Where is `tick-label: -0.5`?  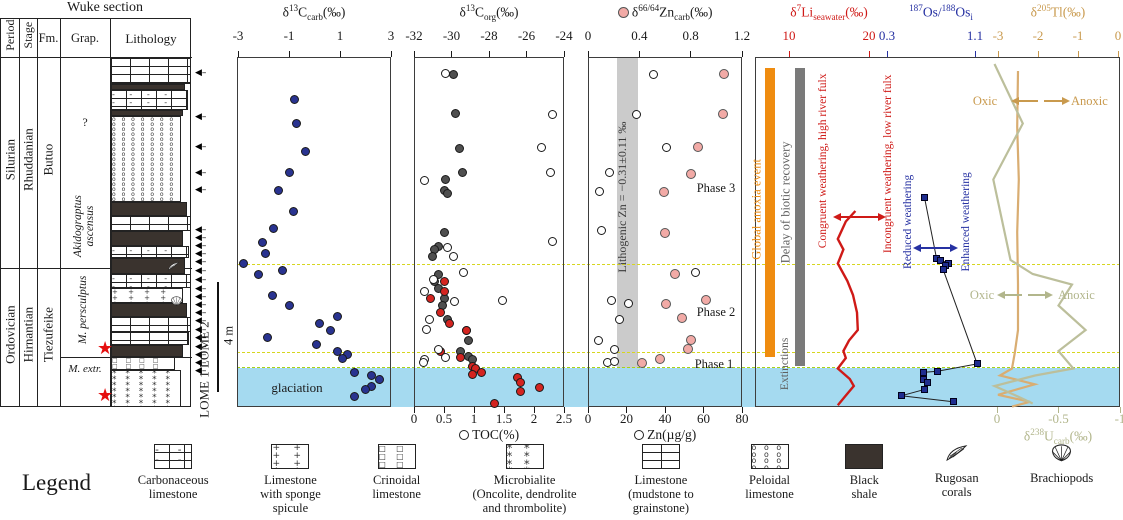 tick-label: -0.5 is located at coordinates (1058, 418).